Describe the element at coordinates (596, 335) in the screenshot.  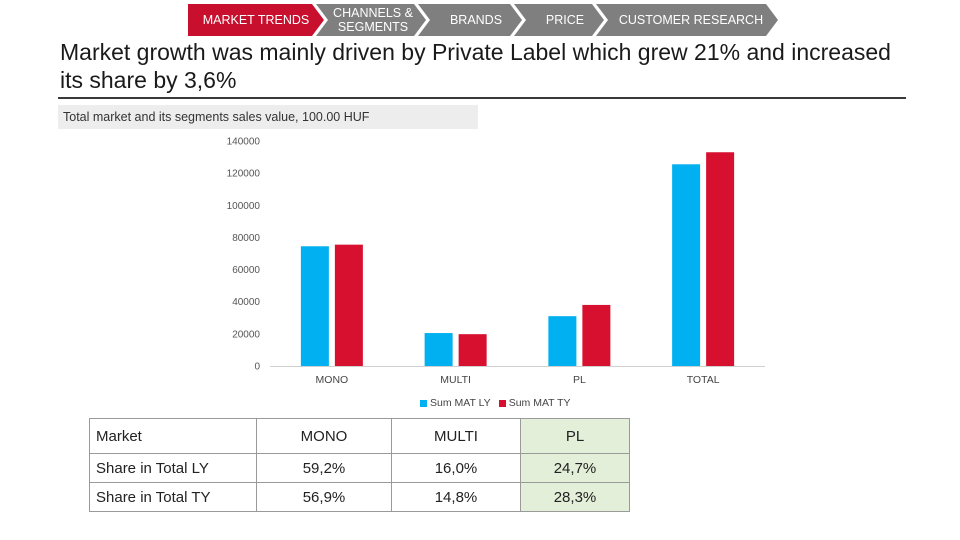
I see `bar-pl-ty` at that location.